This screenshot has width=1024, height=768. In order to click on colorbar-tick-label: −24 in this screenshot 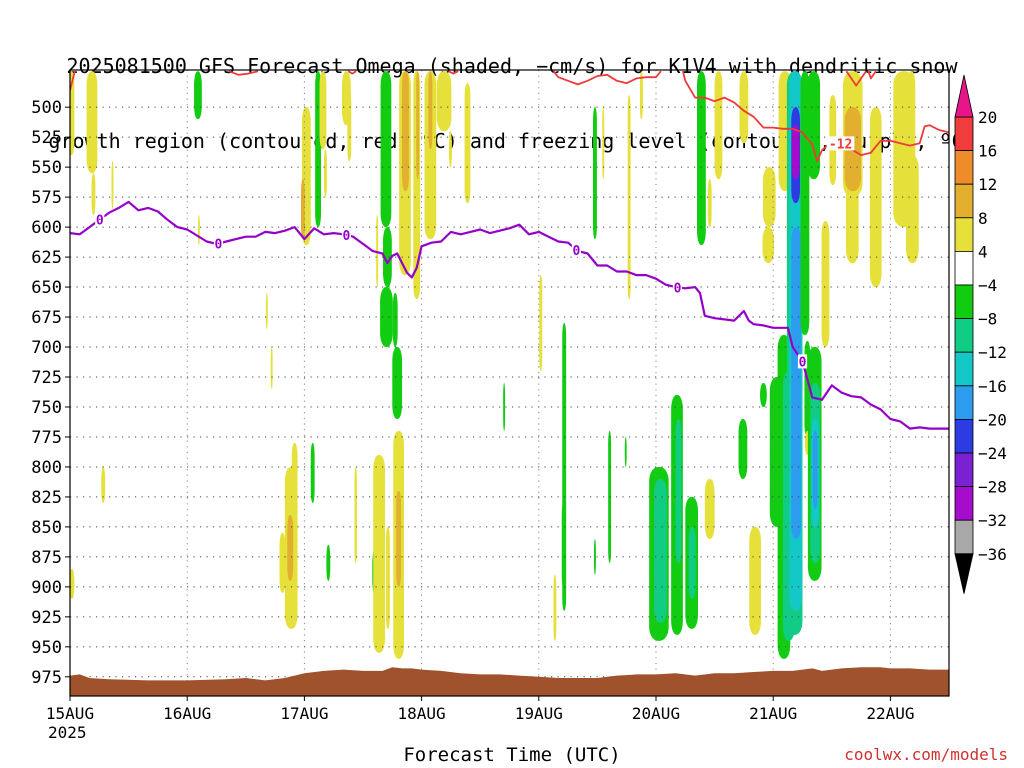, I will do `click(992, 453)`.